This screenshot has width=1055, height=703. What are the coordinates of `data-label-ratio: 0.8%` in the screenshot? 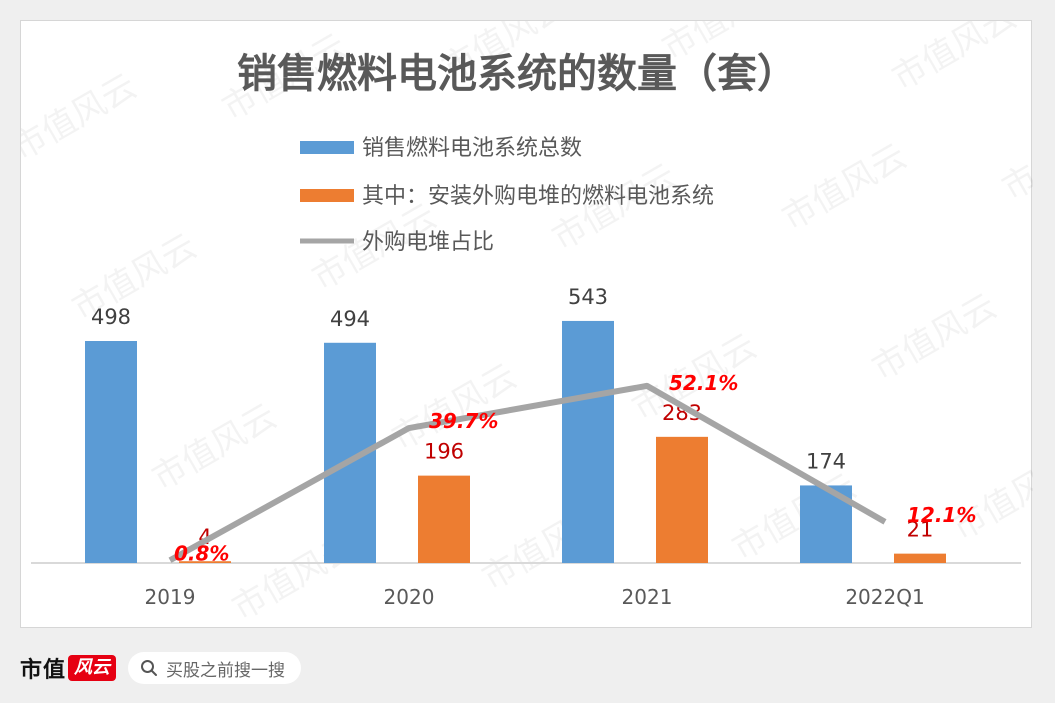 It's located at (201, 553).